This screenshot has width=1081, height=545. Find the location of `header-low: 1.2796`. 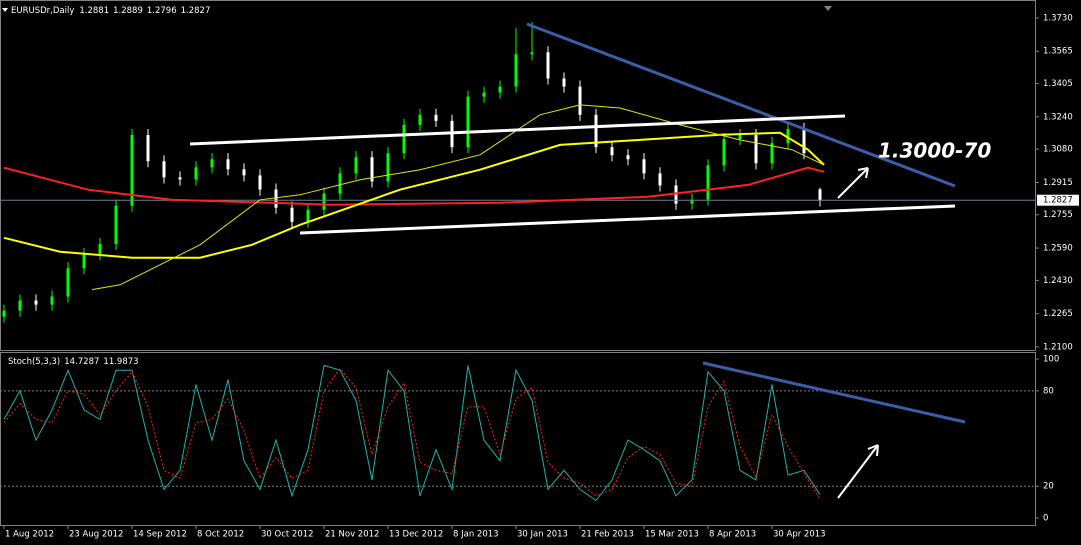

header-low: 1.2796 is located at coordinates (162, 11).